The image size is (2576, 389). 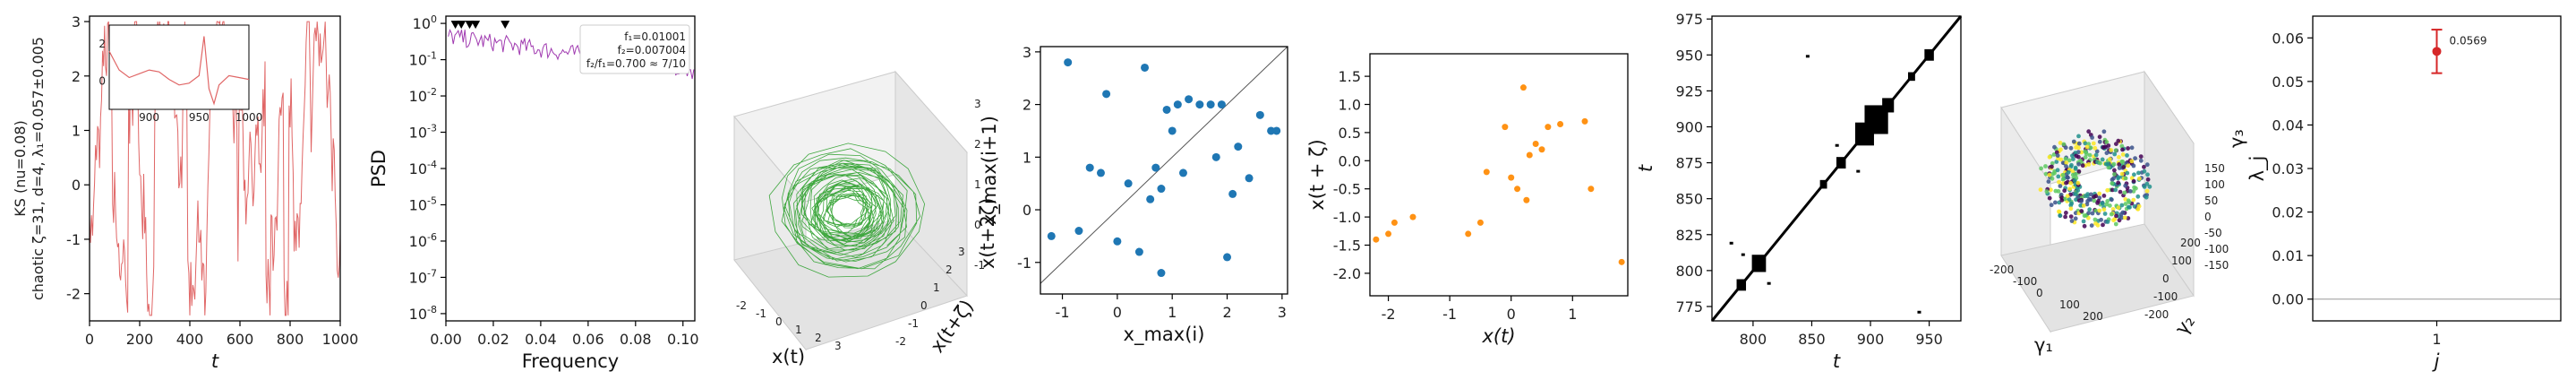 What do you see at coordinates (2093, 316) in the screenshot?
I see `x-tick-label: 200` at bounding box center [2093, 316].